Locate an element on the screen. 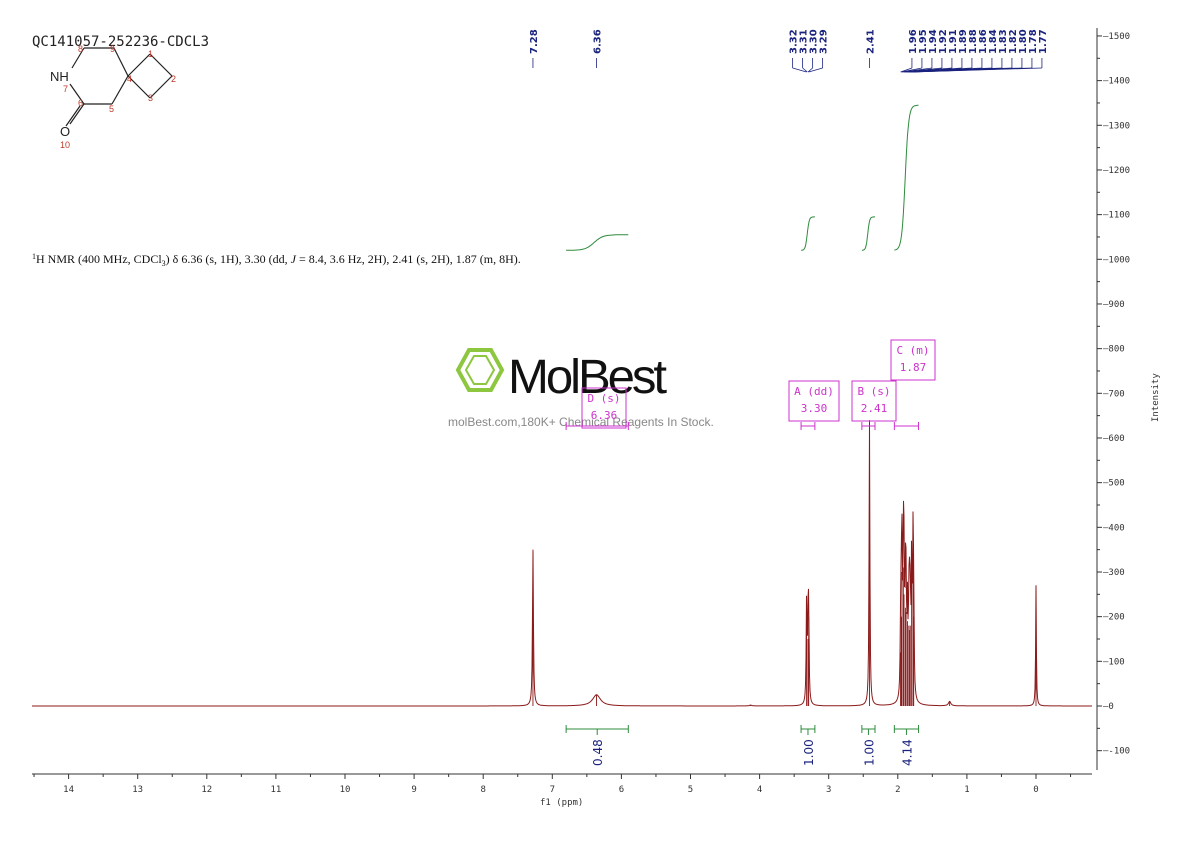 Image resolution: width=1190 pixels, height=841 pixels. multiplet-shift: 1.87 is located at coordinates (913, 367).